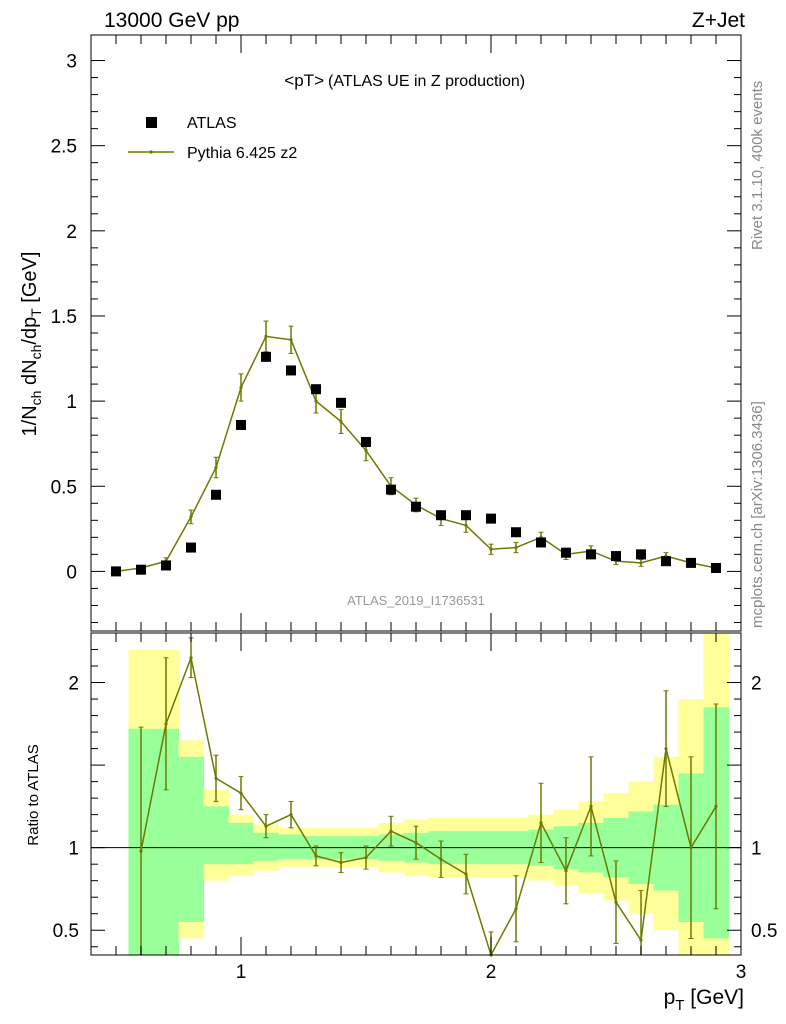 This screenshot has height=1024, width=786. What do you see at coordinates (64, 147) in the screenshot?
I see `y-tick-label: 2.5` at bounding box center [64, 147].